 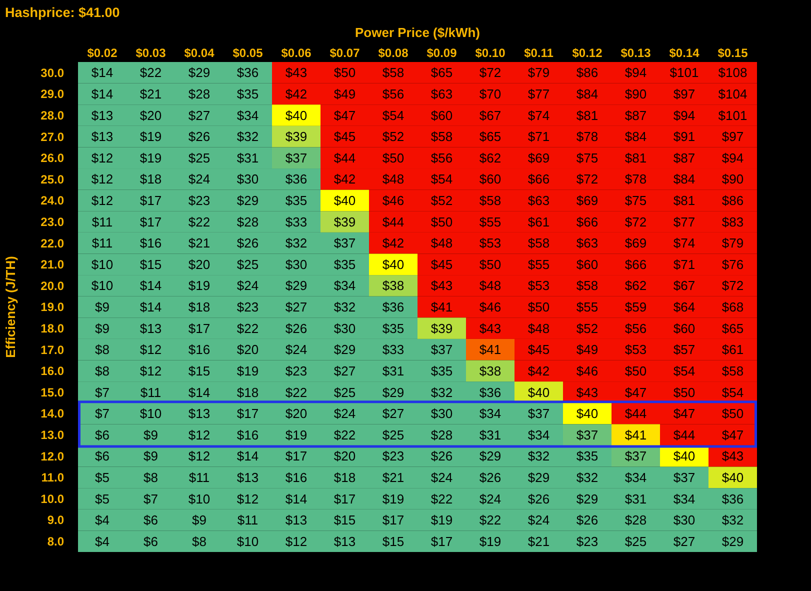 What do you see at coordinates (52, 94) in the screenshot?
I see `y-tick-label: 29.0` at bounding box center [52, 94].